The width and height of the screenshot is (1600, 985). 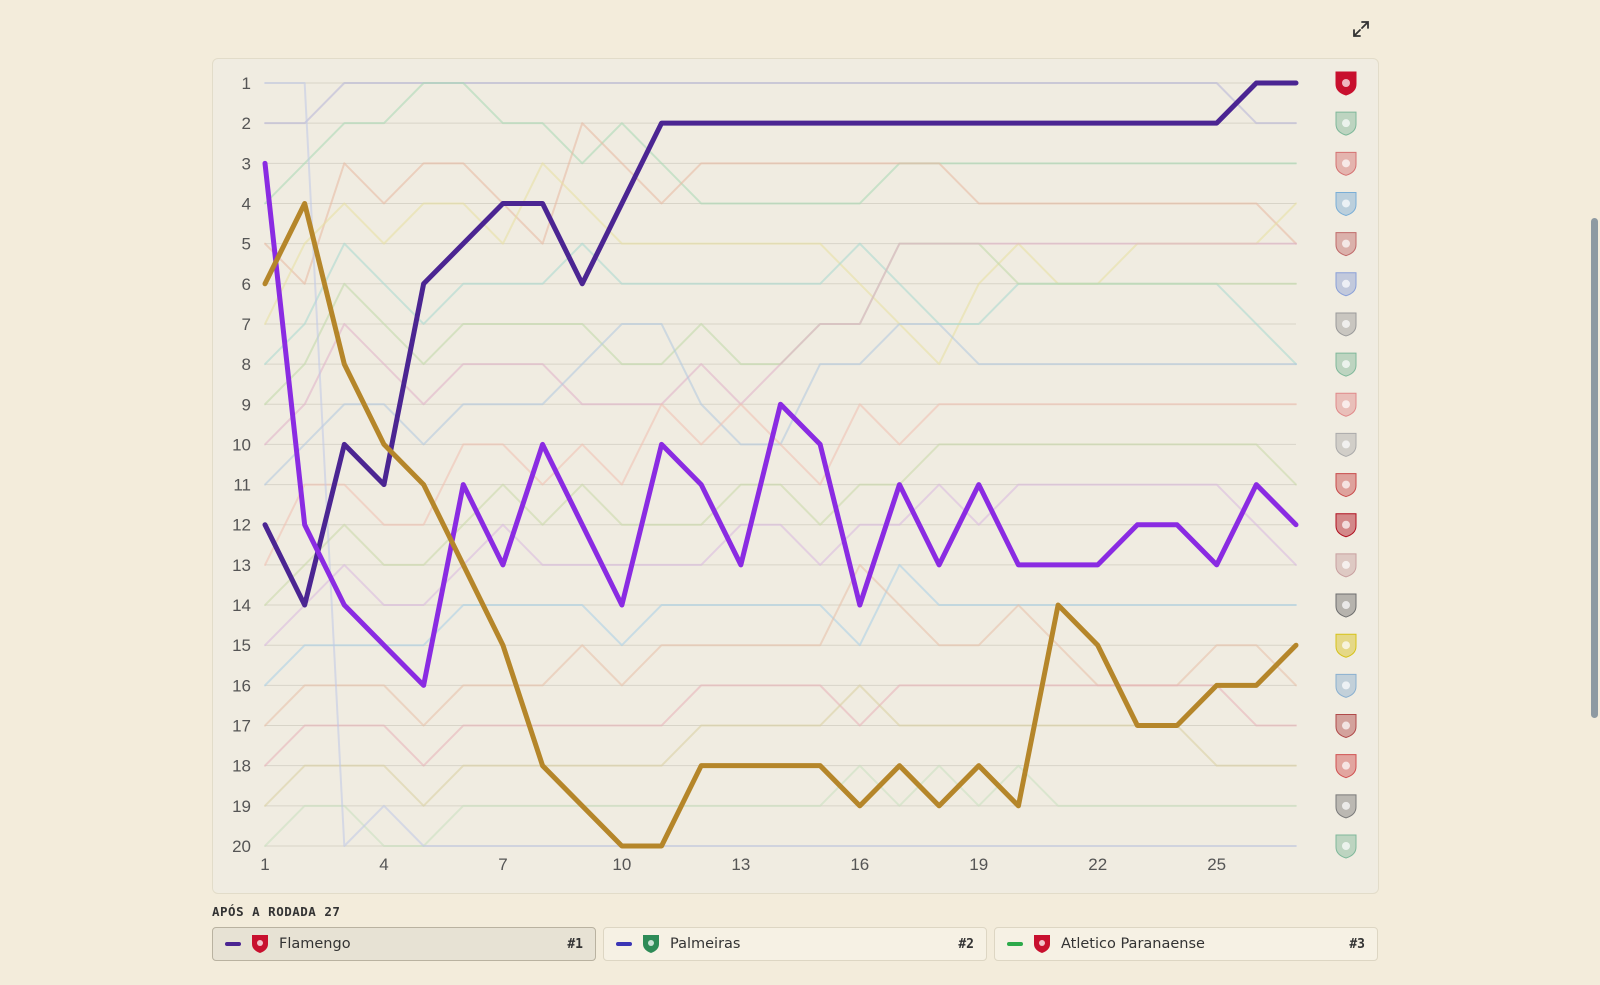 I want to click on vitoria-crest-icon, so click(x=1346, y=525).